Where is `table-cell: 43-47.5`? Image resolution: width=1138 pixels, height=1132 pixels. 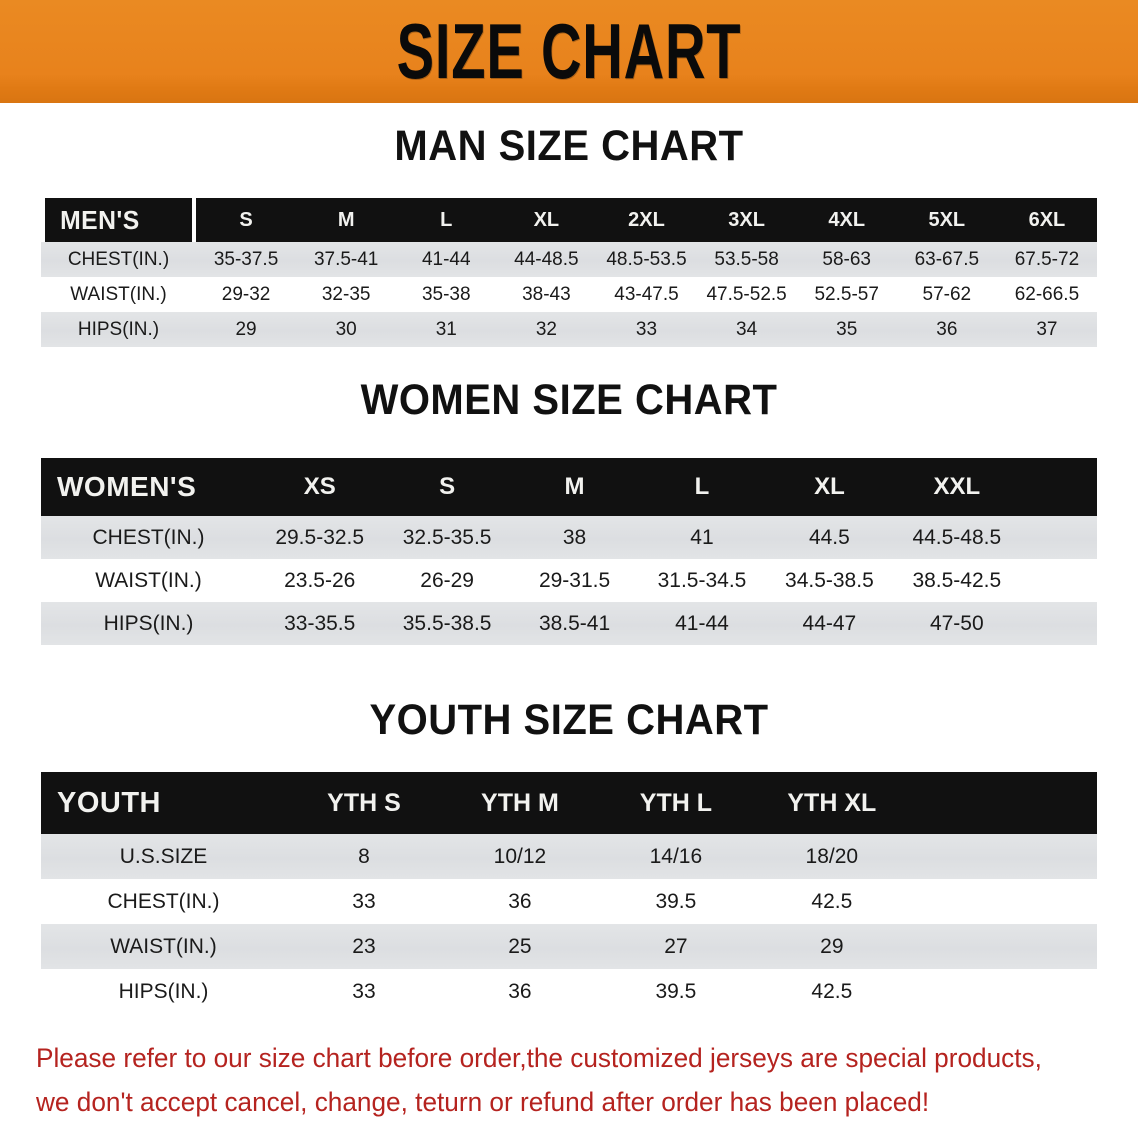 table-cell: 43-47.5 is located at coordinates (646, 294).